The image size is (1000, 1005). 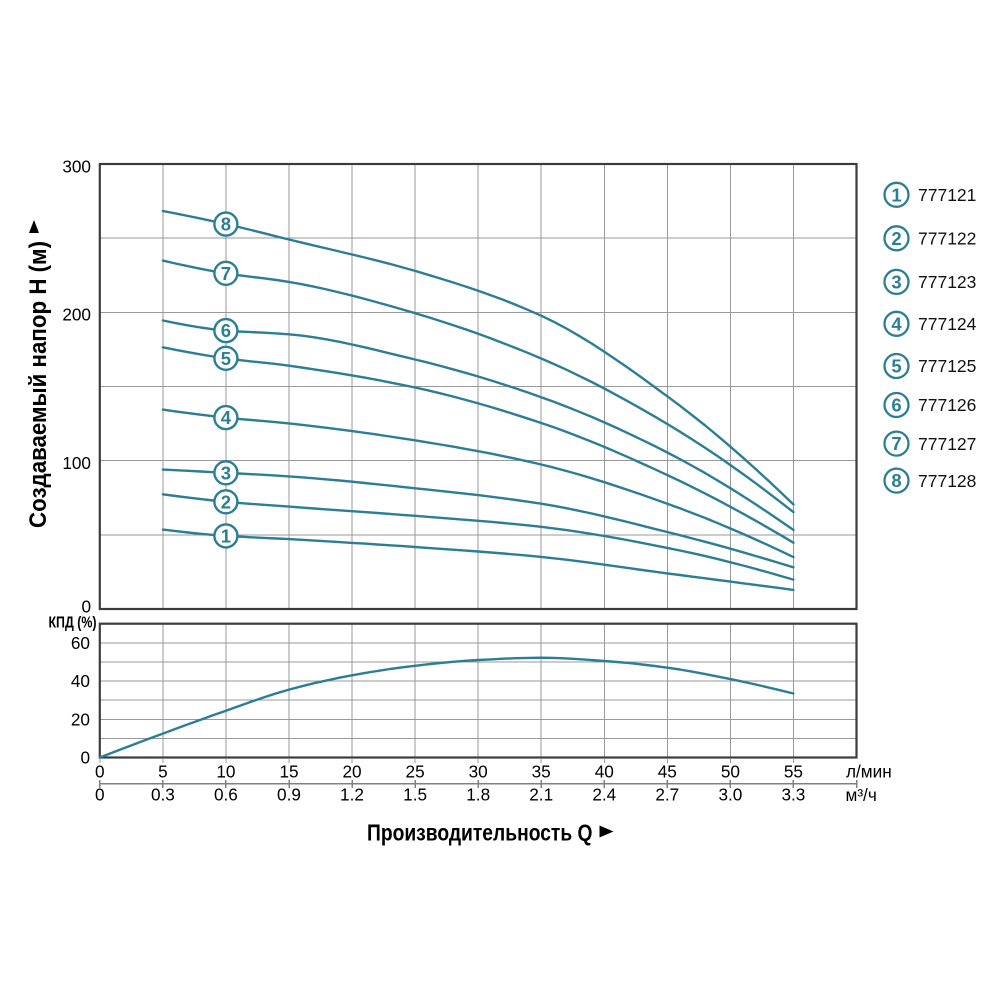 What do you see at coordinates (947, 239) in the screenshot?
I see `svg-text: 777122` at bounding box center [947, 239].